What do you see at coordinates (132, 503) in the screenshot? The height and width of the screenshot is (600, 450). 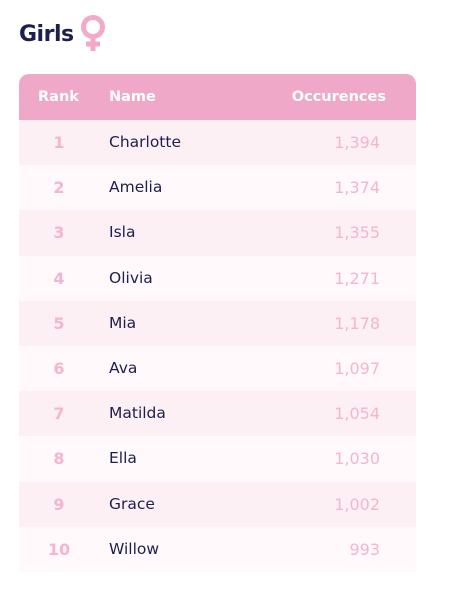 I see `name-cell: Grace` at bounding box center [132, 503].